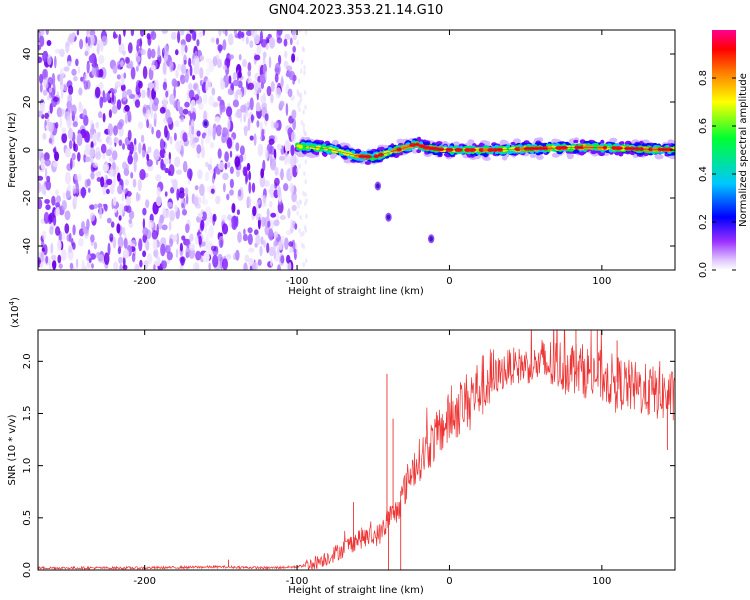  I want to click on spectrogram-xtick-label: -200, so click(144, 281).